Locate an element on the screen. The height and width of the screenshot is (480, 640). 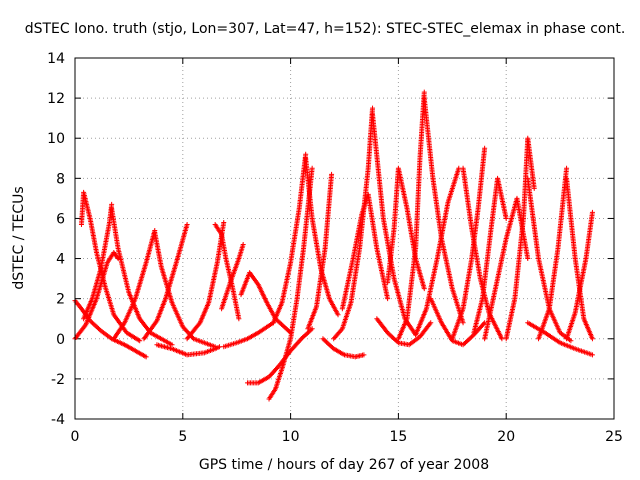
x-tick-label: 5 is located at coordinates (182, 437).